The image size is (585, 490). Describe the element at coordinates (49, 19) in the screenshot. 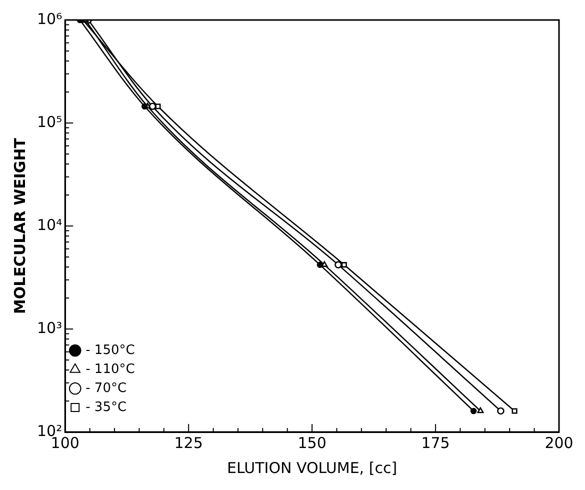

I see `y-tick-label: 10⁶` at that location.